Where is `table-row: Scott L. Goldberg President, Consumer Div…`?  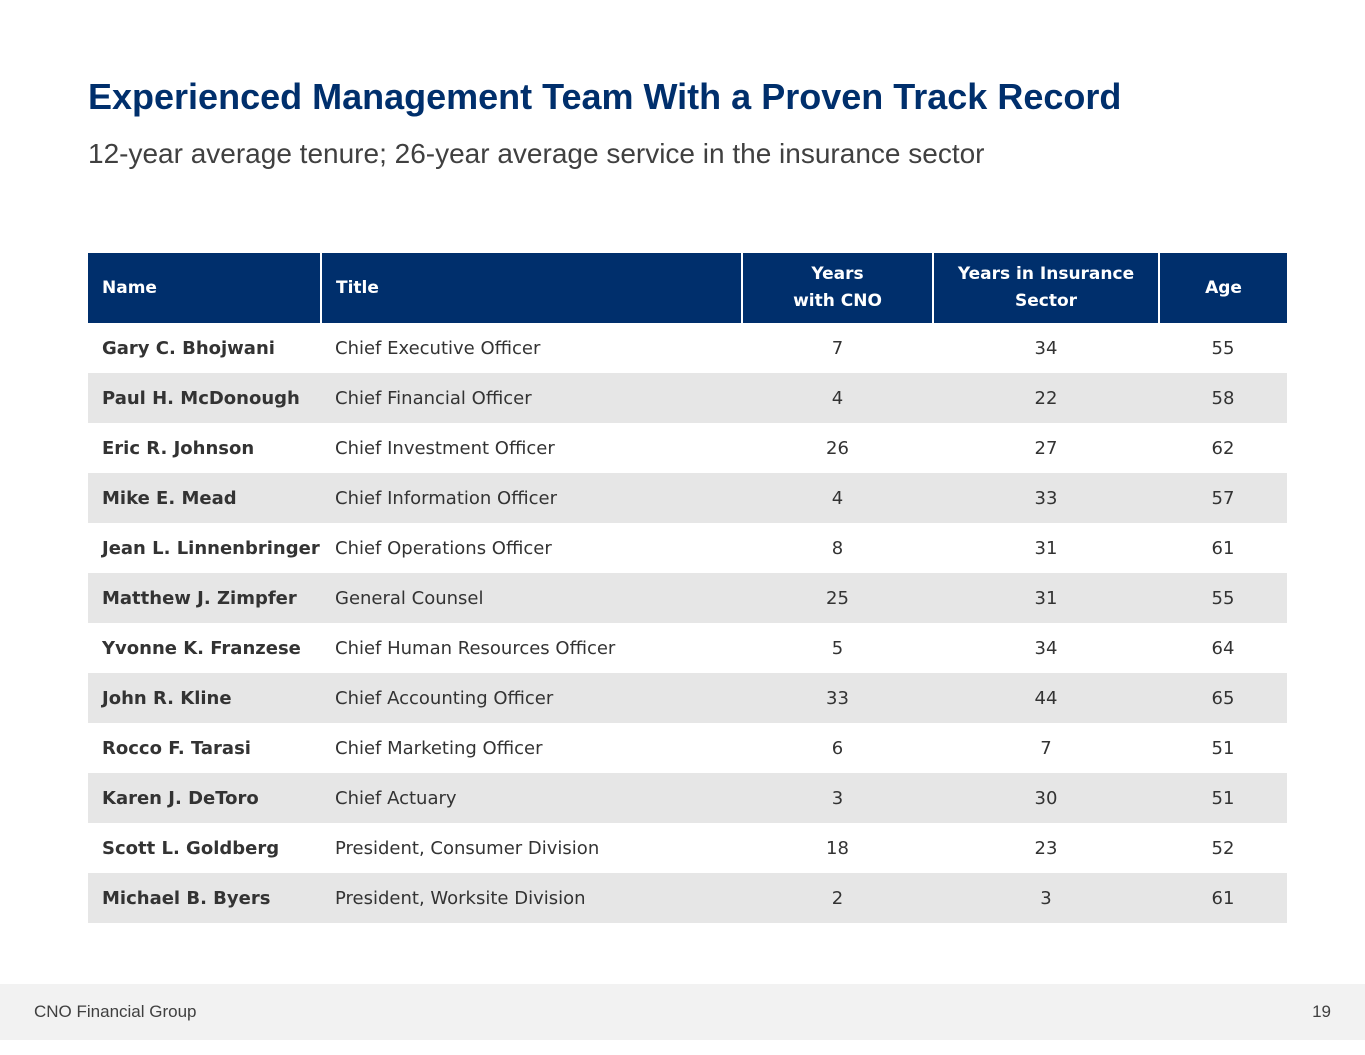 table-row: Scott L. Goldberg President, Consumer Div… is located at coordinates (687, 848).